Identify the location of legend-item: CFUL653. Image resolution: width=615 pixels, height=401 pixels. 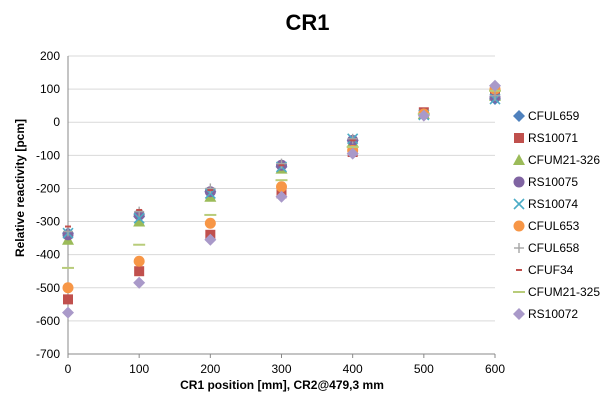
(547, 226).